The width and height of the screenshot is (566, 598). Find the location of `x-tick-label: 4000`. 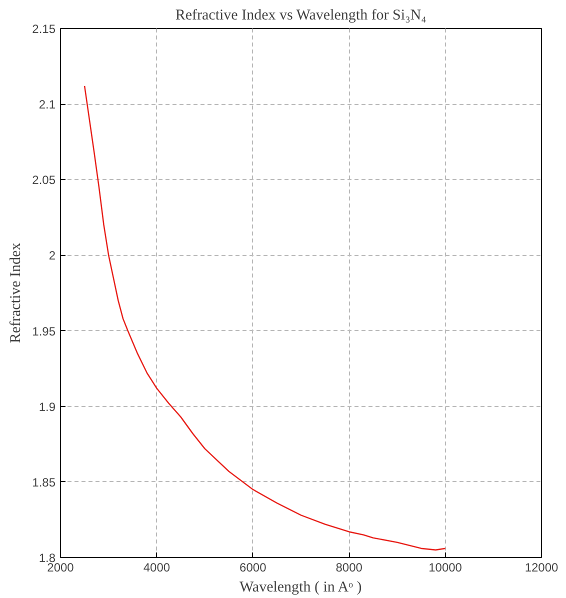

x-tick-label: 4000 is located at coordinates (156, 567).